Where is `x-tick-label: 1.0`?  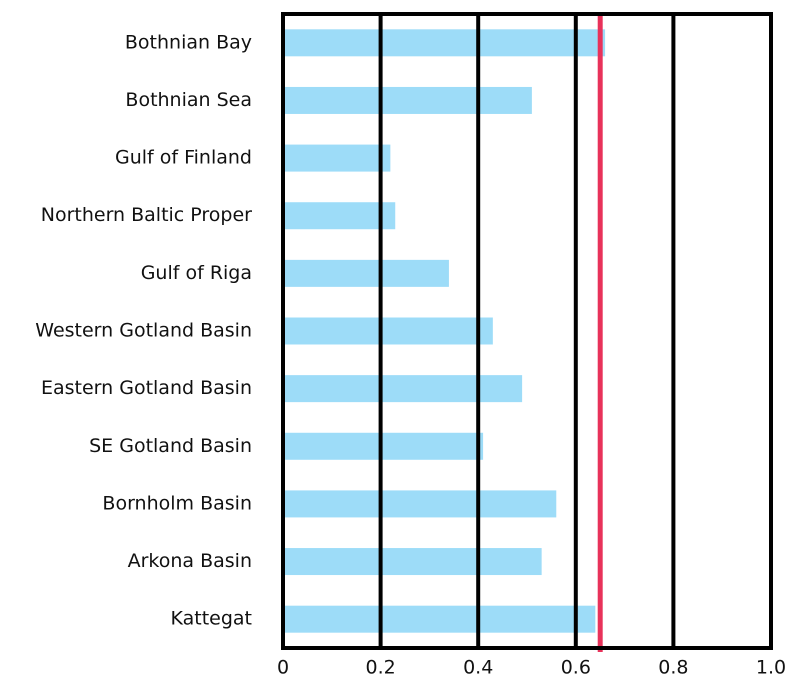
x-tick-label: 1.0 is located at coordinates (771, 668).